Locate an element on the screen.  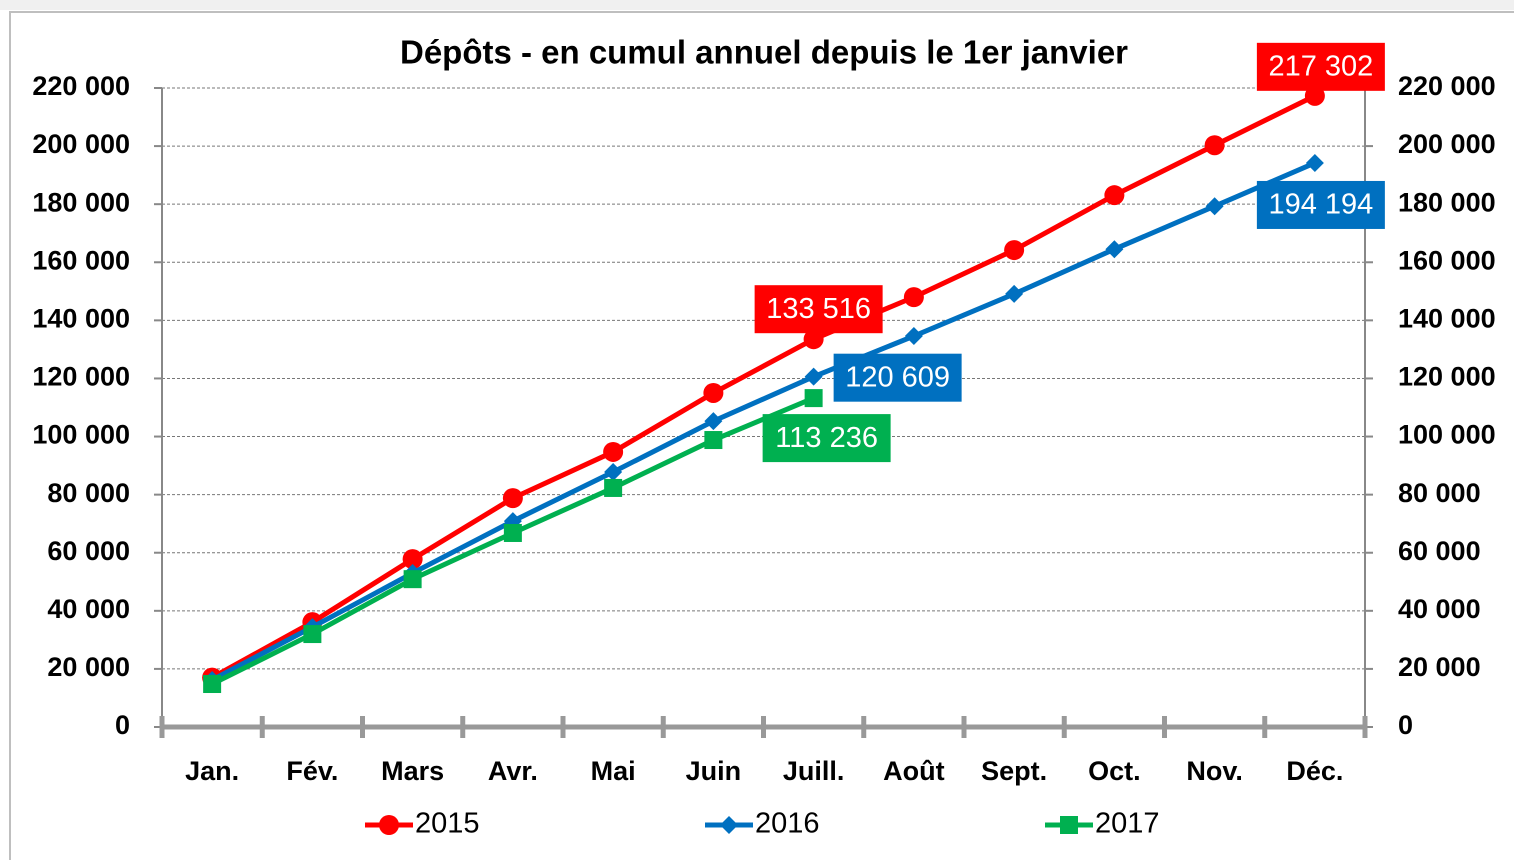
y2-tick-label: 80 000 is located at coordinates (1439, 493).